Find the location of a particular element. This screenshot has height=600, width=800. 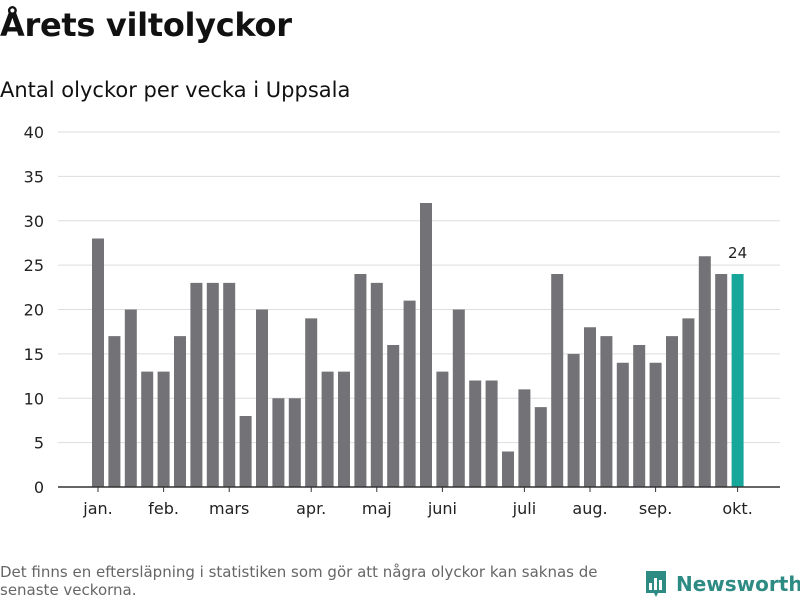

y-tick-label: 15 is located at coordinates (34, 354).